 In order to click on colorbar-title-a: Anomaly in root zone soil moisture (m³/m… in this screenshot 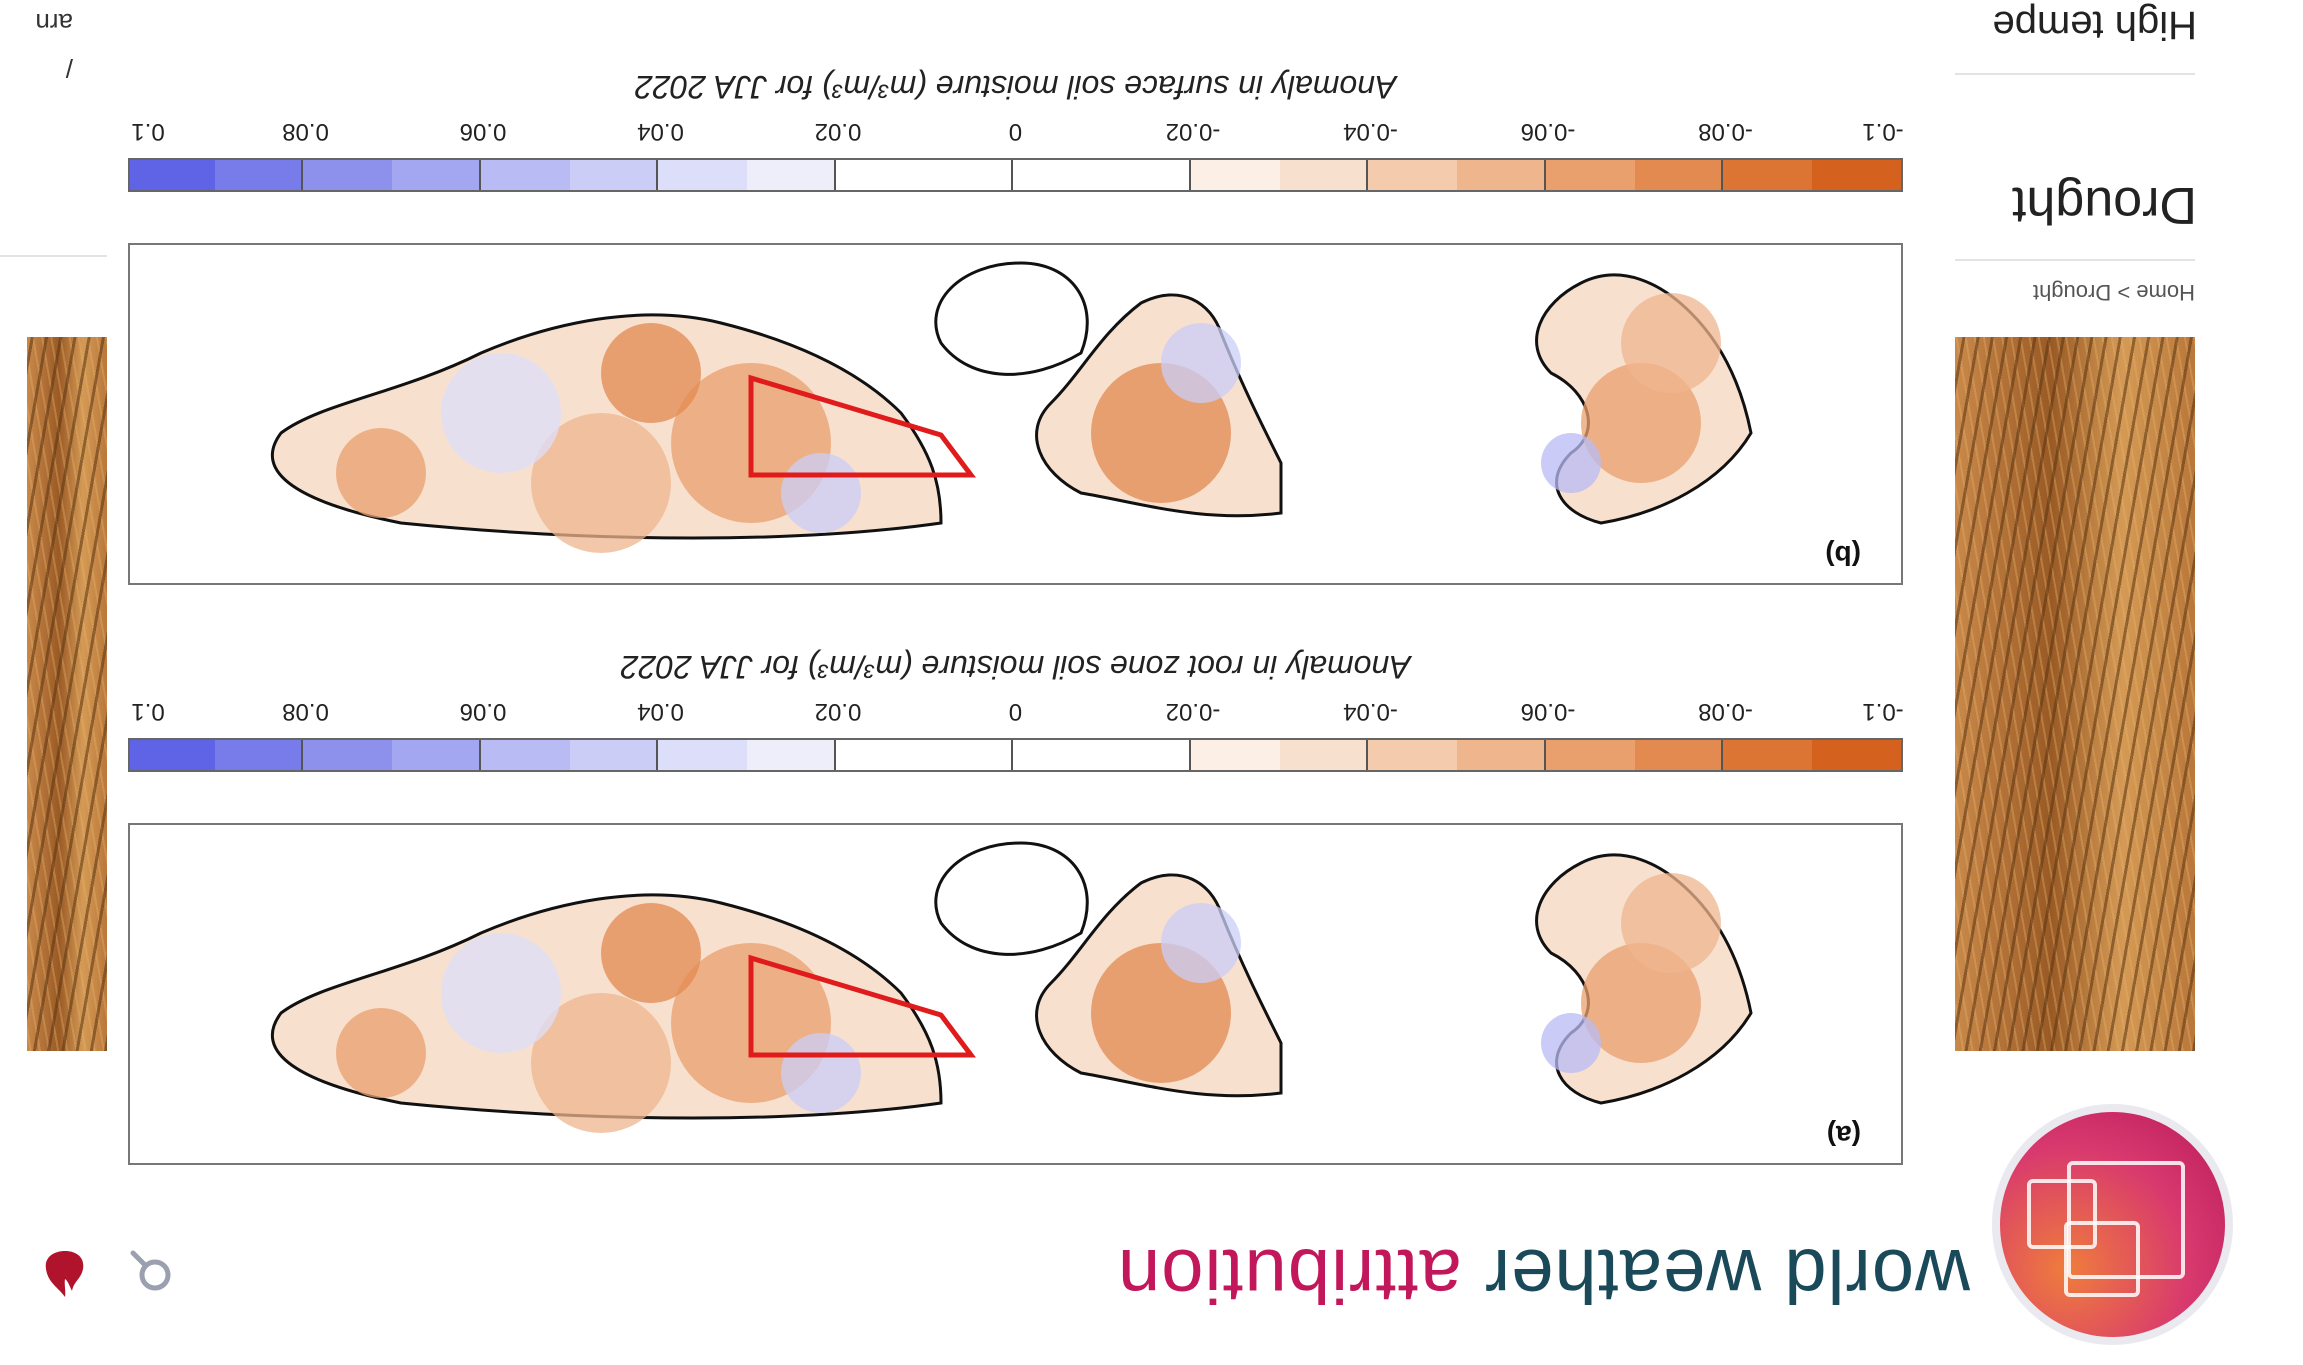, I will do `click(1015, 666)`.